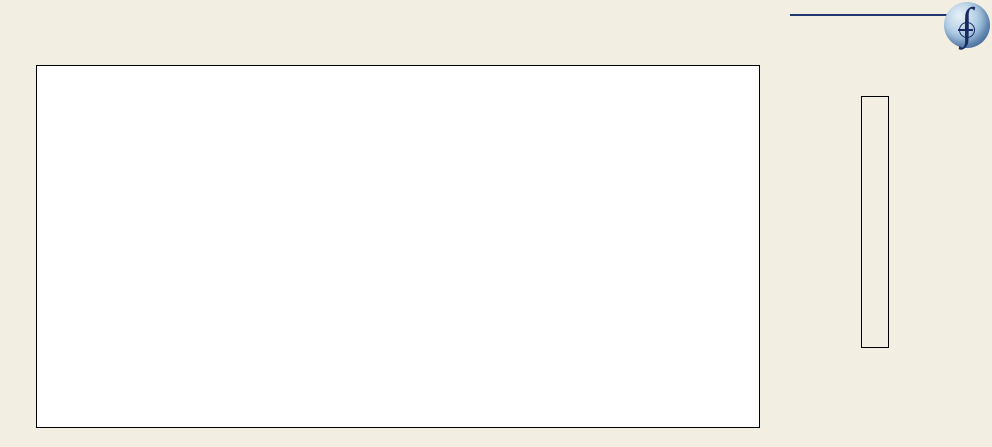 The width and height of the screenshot is (992, 447). I want to click on colorbar, so click(875, 222).